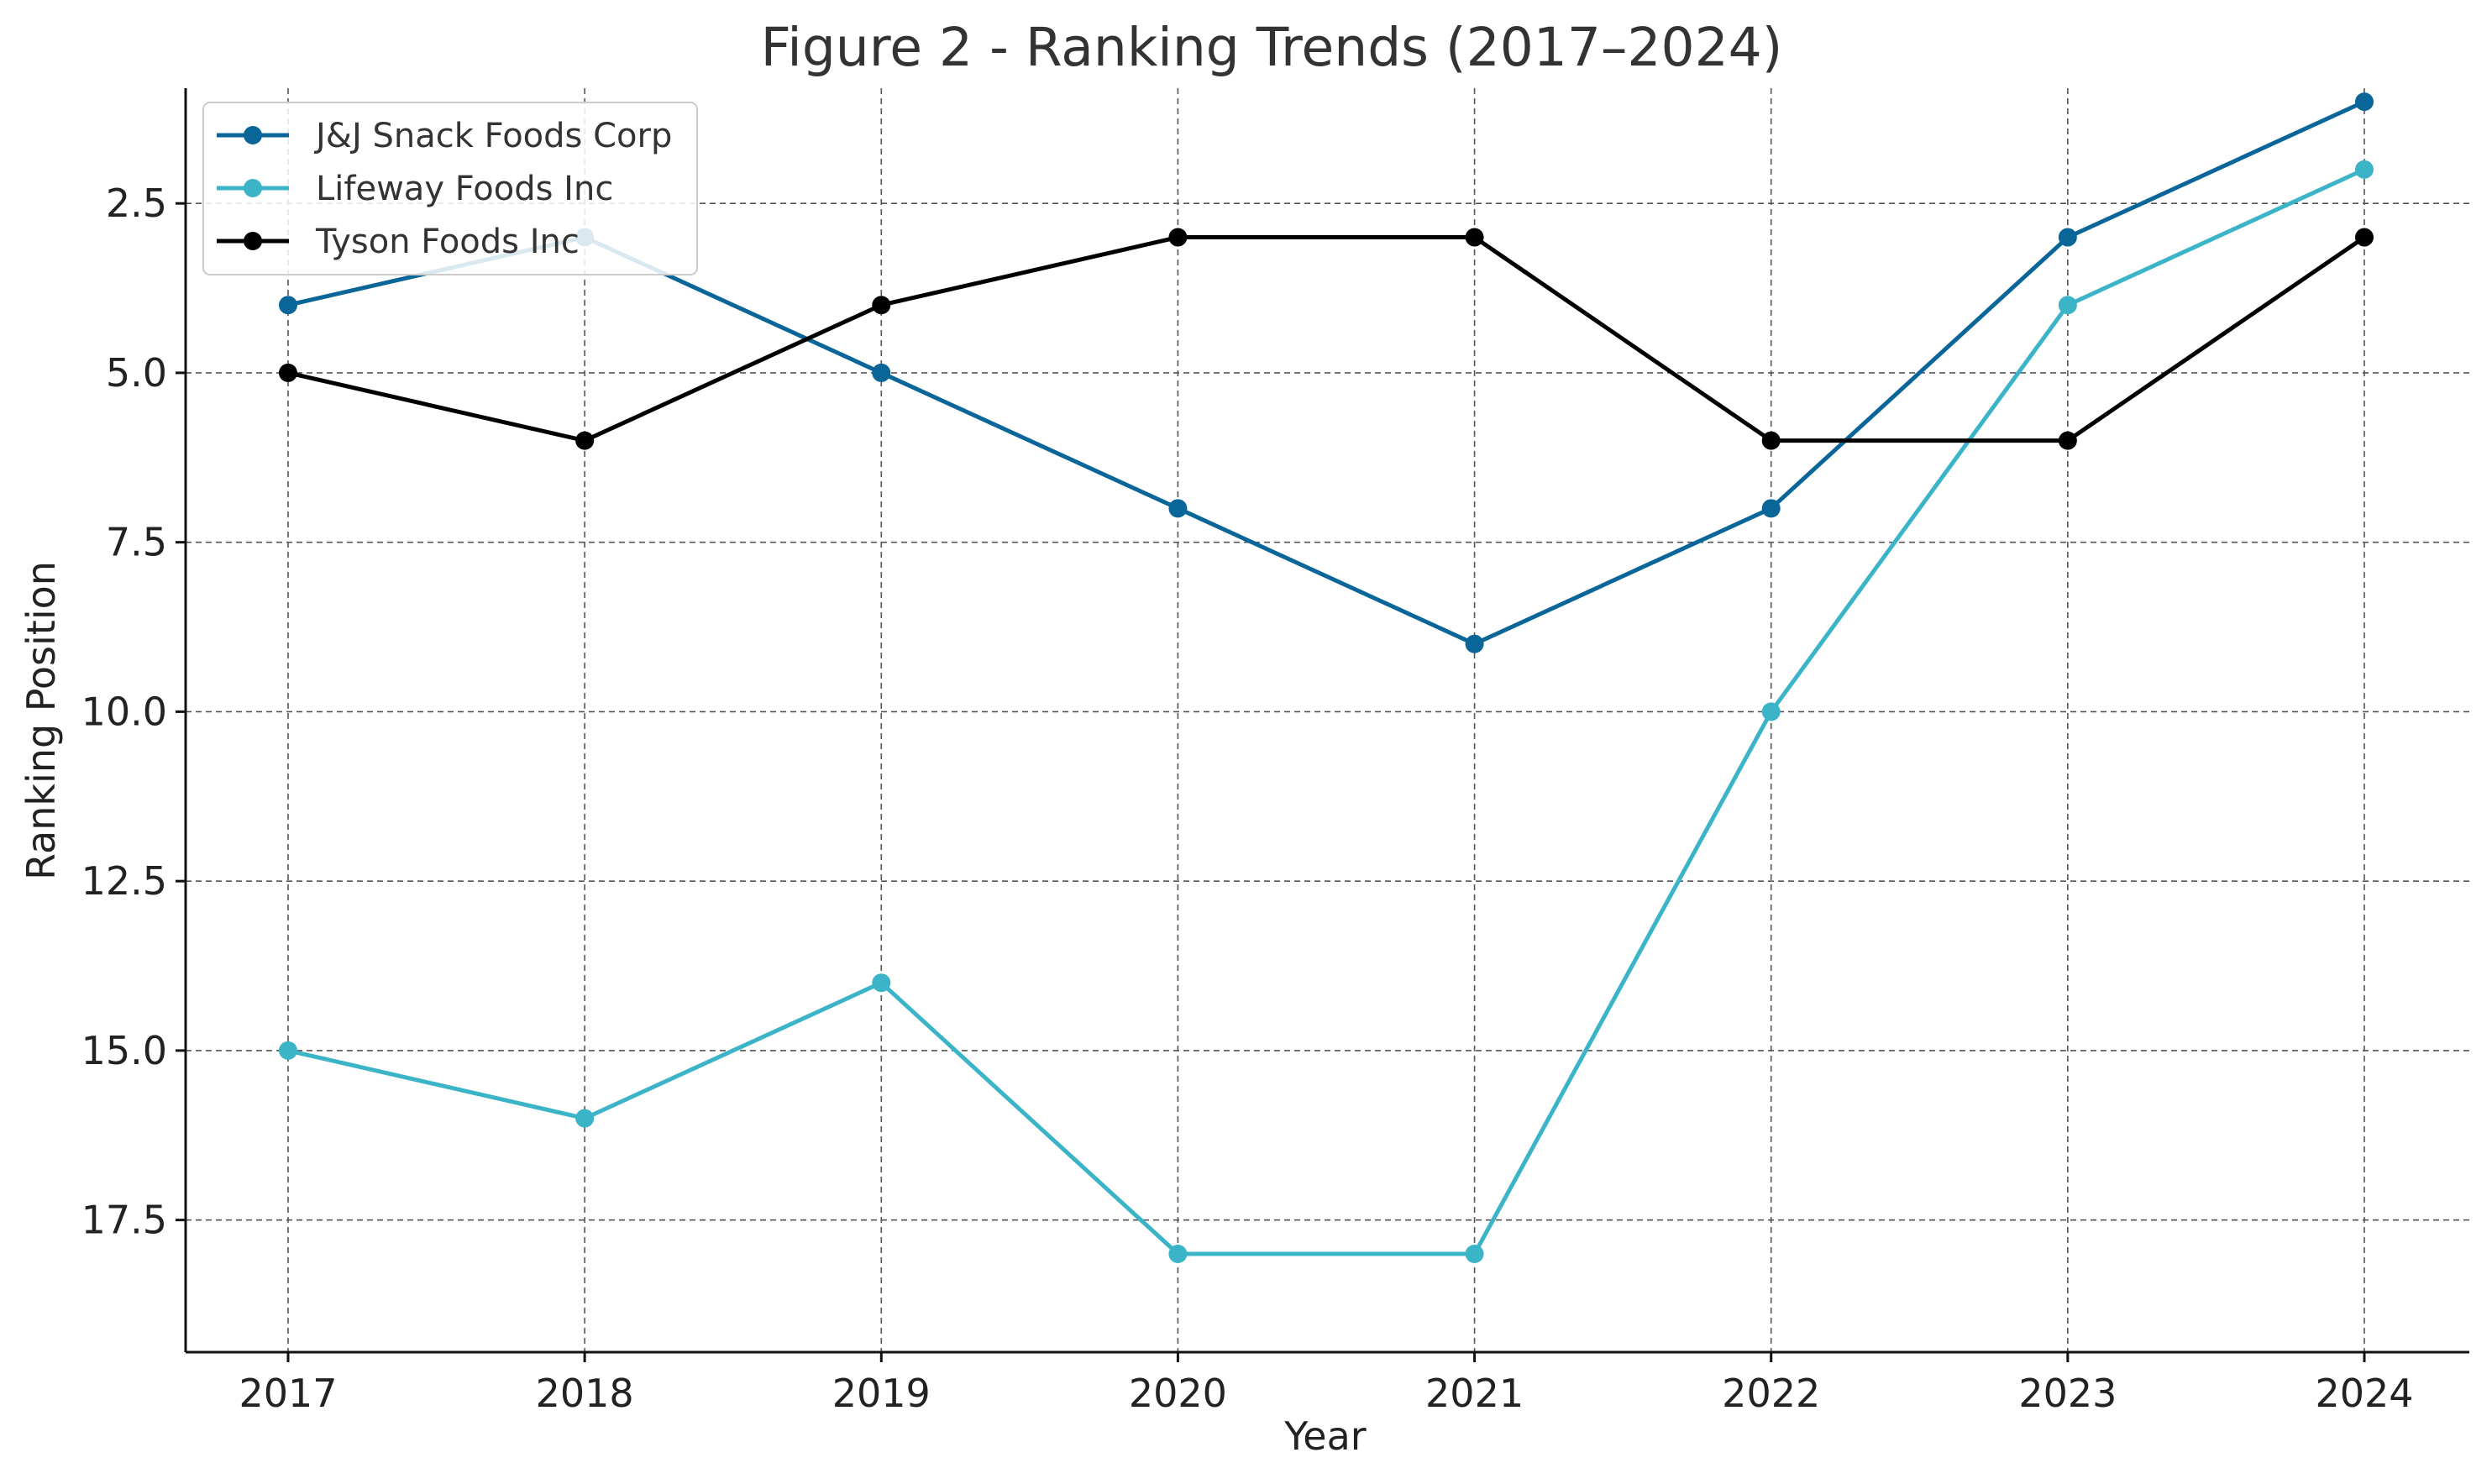  What do you see at coordinates (1771, 1394) in the screenshot?
I see `x-tick-label: 2022` at bounding box center [1771, 1394].